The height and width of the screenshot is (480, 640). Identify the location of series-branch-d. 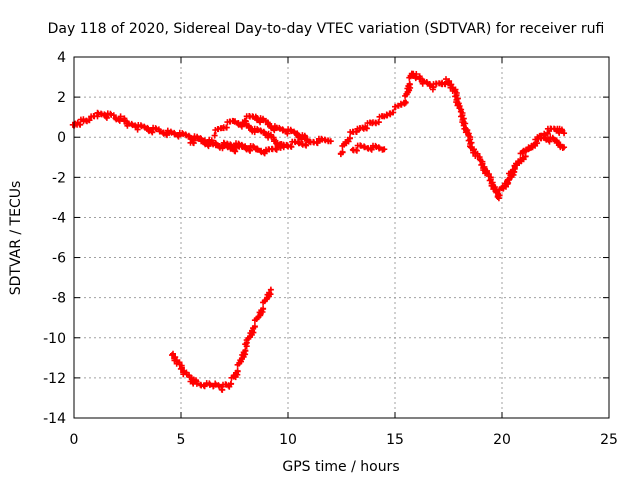
(368, 148).